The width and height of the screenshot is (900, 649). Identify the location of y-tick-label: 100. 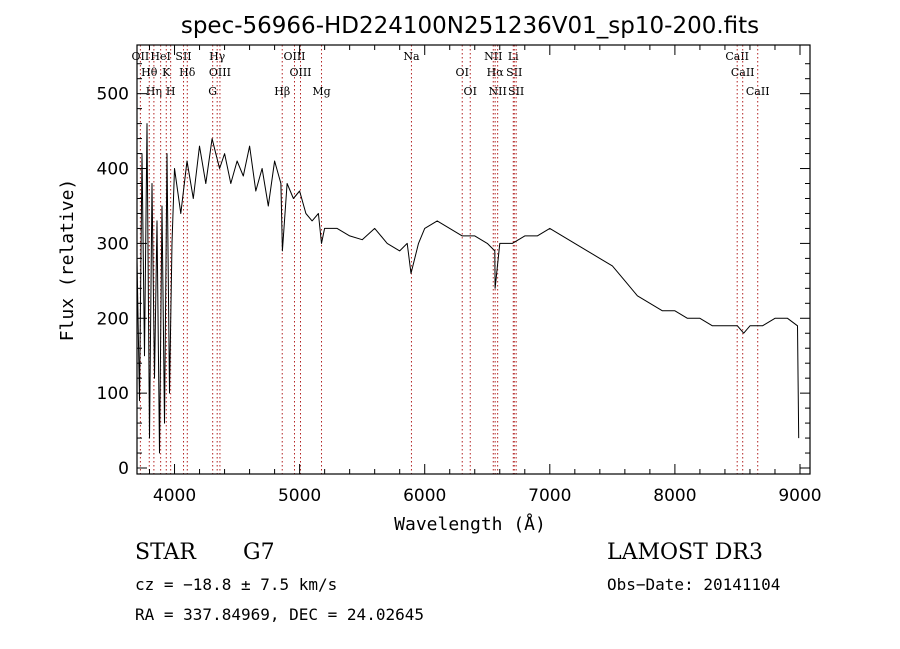
(113, 394).